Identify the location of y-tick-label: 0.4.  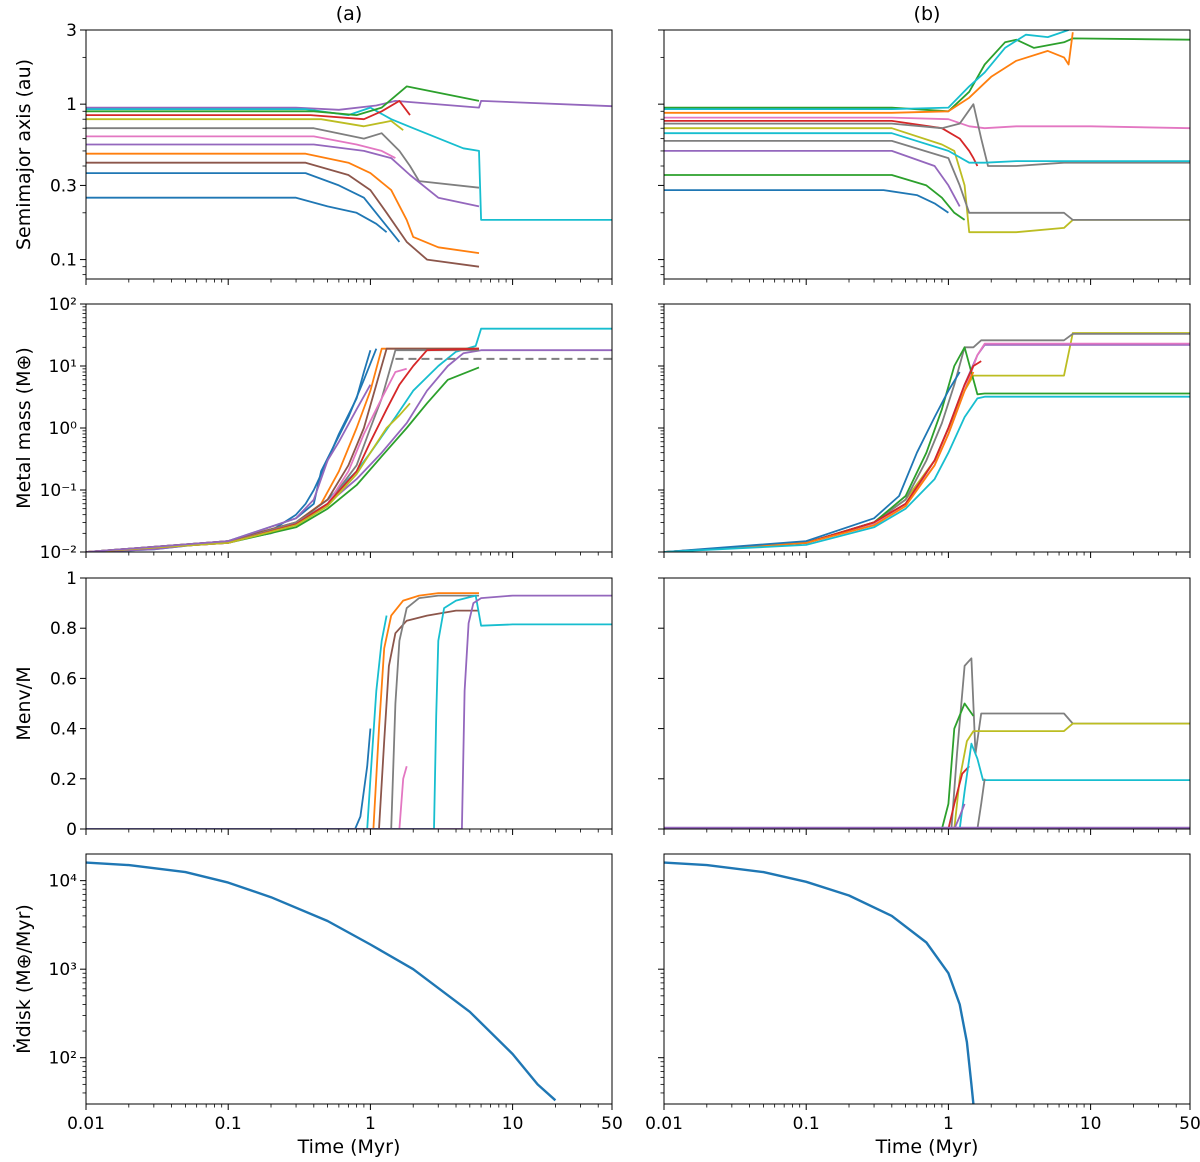
(63, 730).